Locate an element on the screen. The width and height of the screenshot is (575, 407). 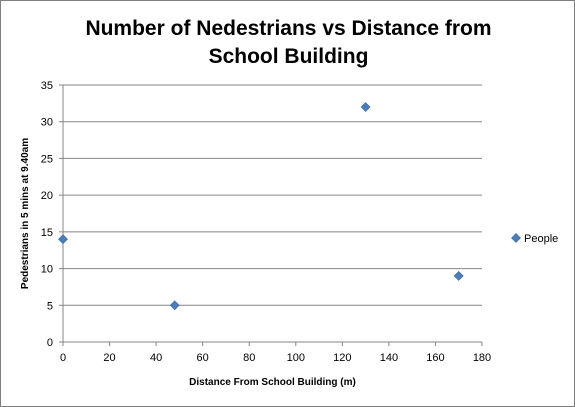
y-tick-label-15: 15 is located at coordinates (47, 233).